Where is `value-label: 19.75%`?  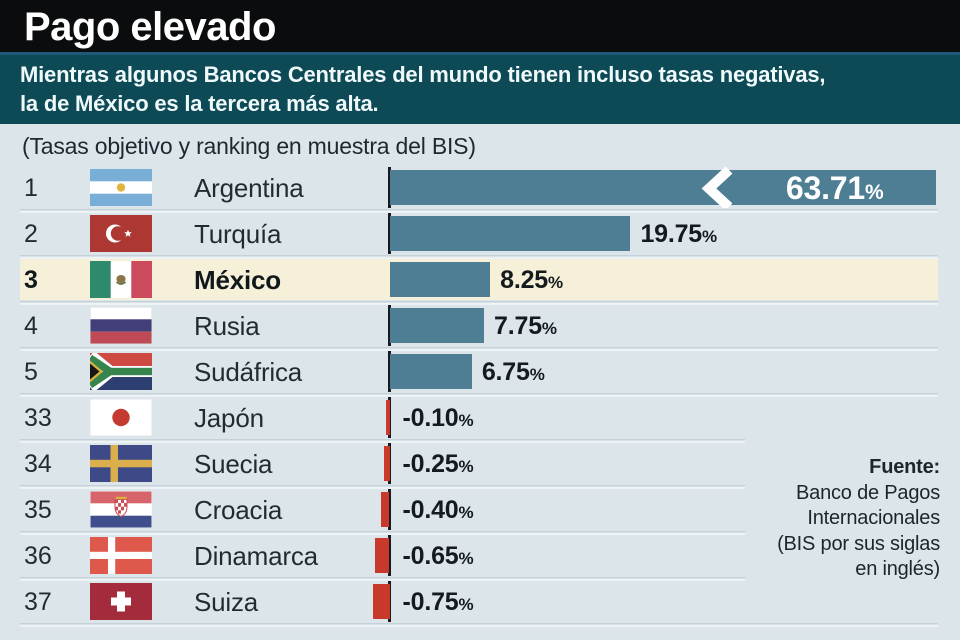 value-label: 19.75% is located at coordinates (678, 234).